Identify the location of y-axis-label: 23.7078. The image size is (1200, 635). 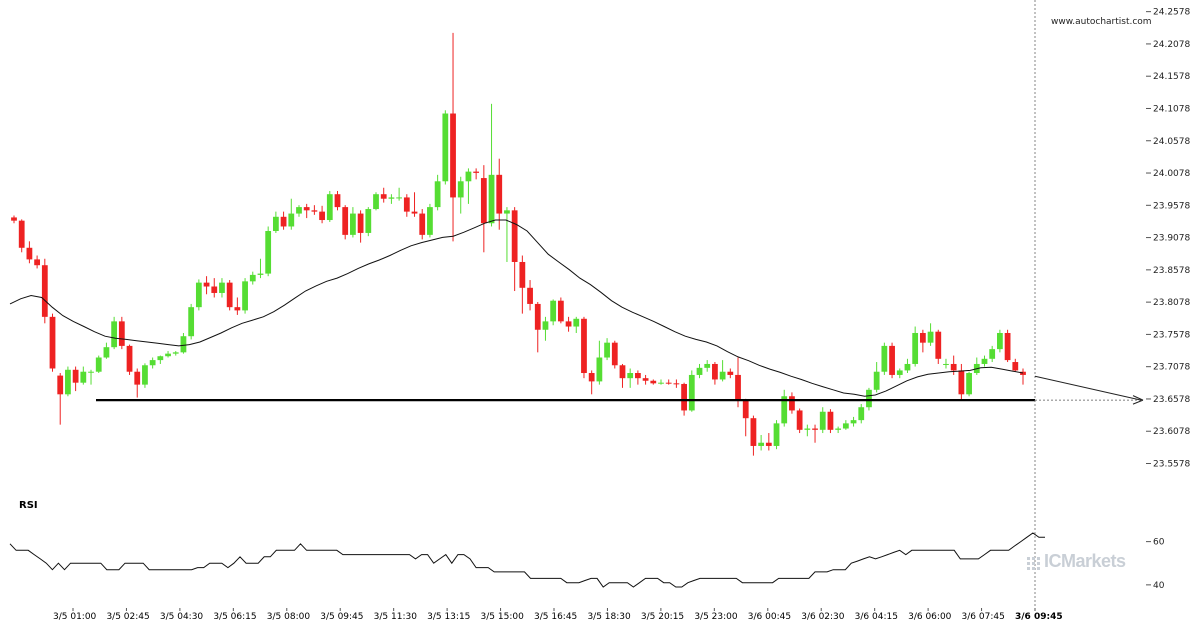
(1171, 368).